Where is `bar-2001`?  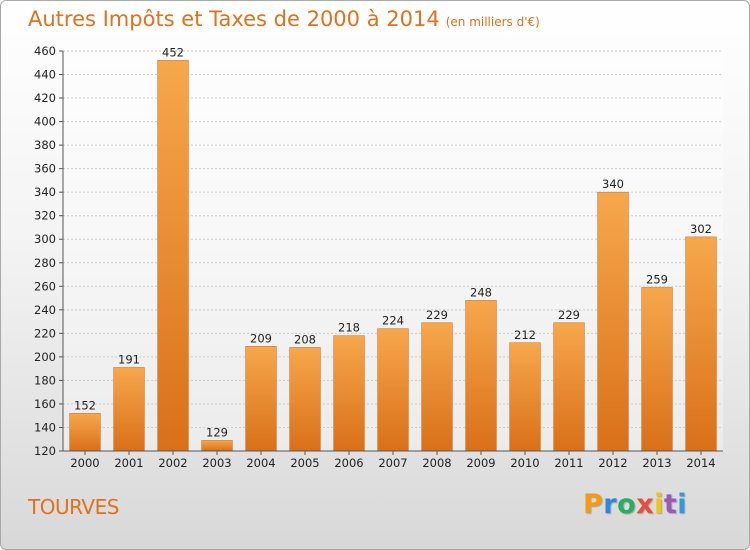
bar-2001 is located at coordinates (129, 409).